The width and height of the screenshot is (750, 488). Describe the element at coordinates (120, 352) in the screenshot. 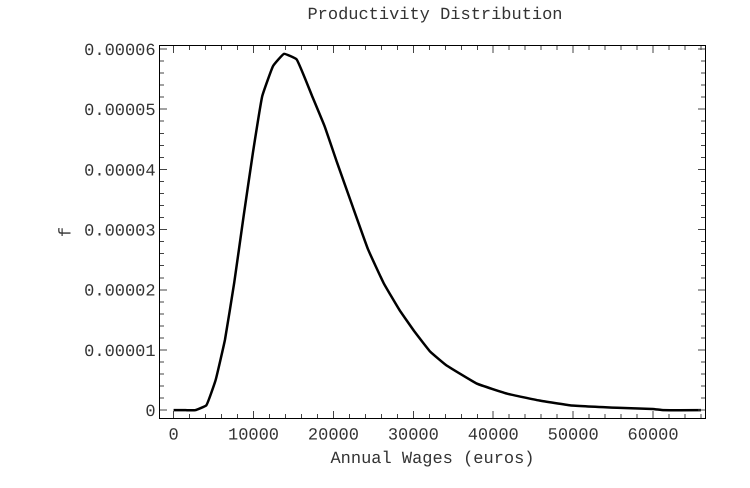

I see `y-tick-label: 0.00001` at that location.